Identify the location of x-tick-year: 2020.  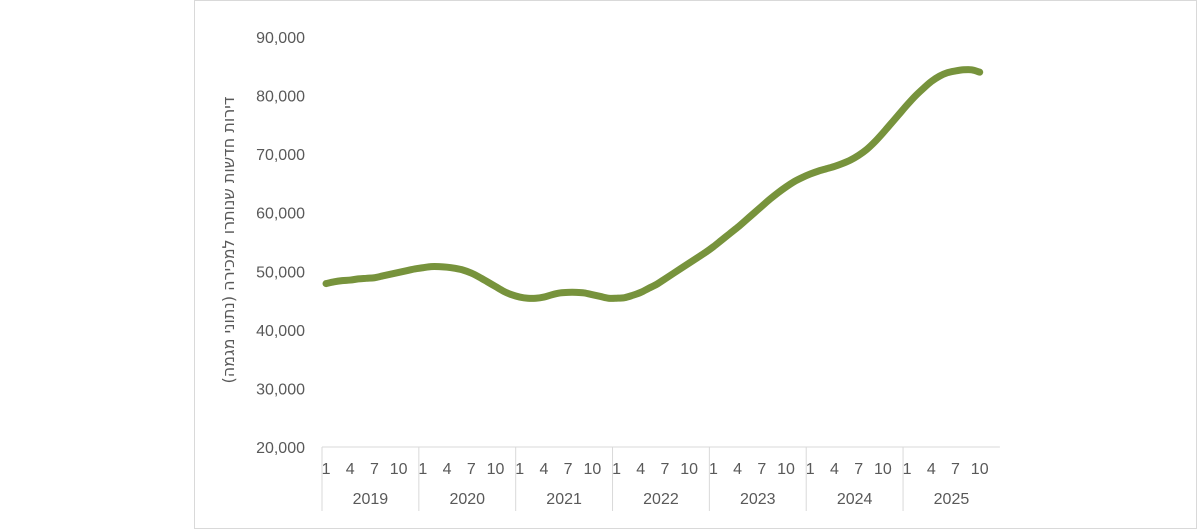
(467, 499).